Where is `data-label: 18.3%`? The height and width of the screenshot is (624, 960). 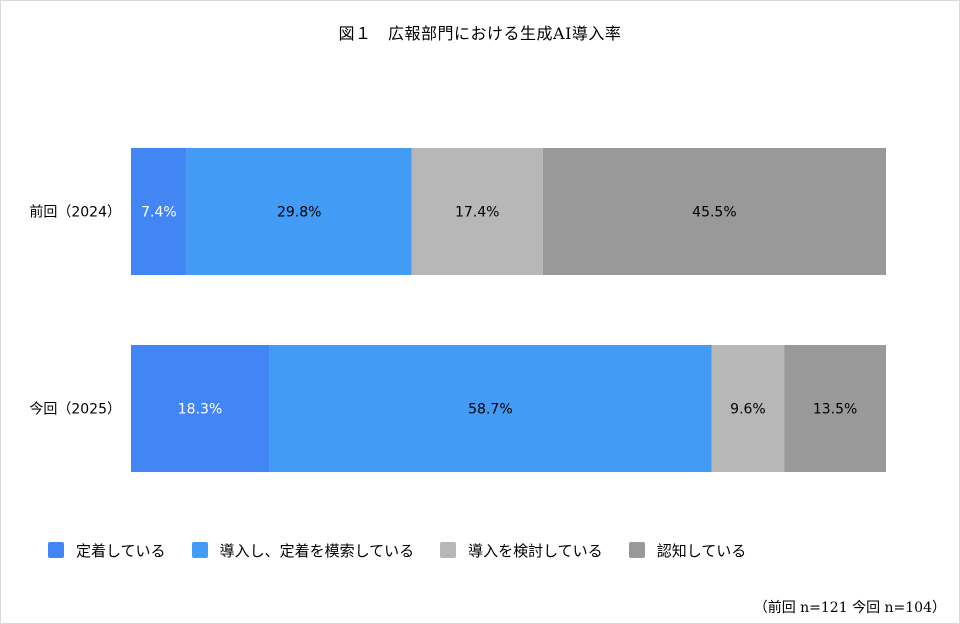 data-label: 18.3% is located at coordinates (200, 410).